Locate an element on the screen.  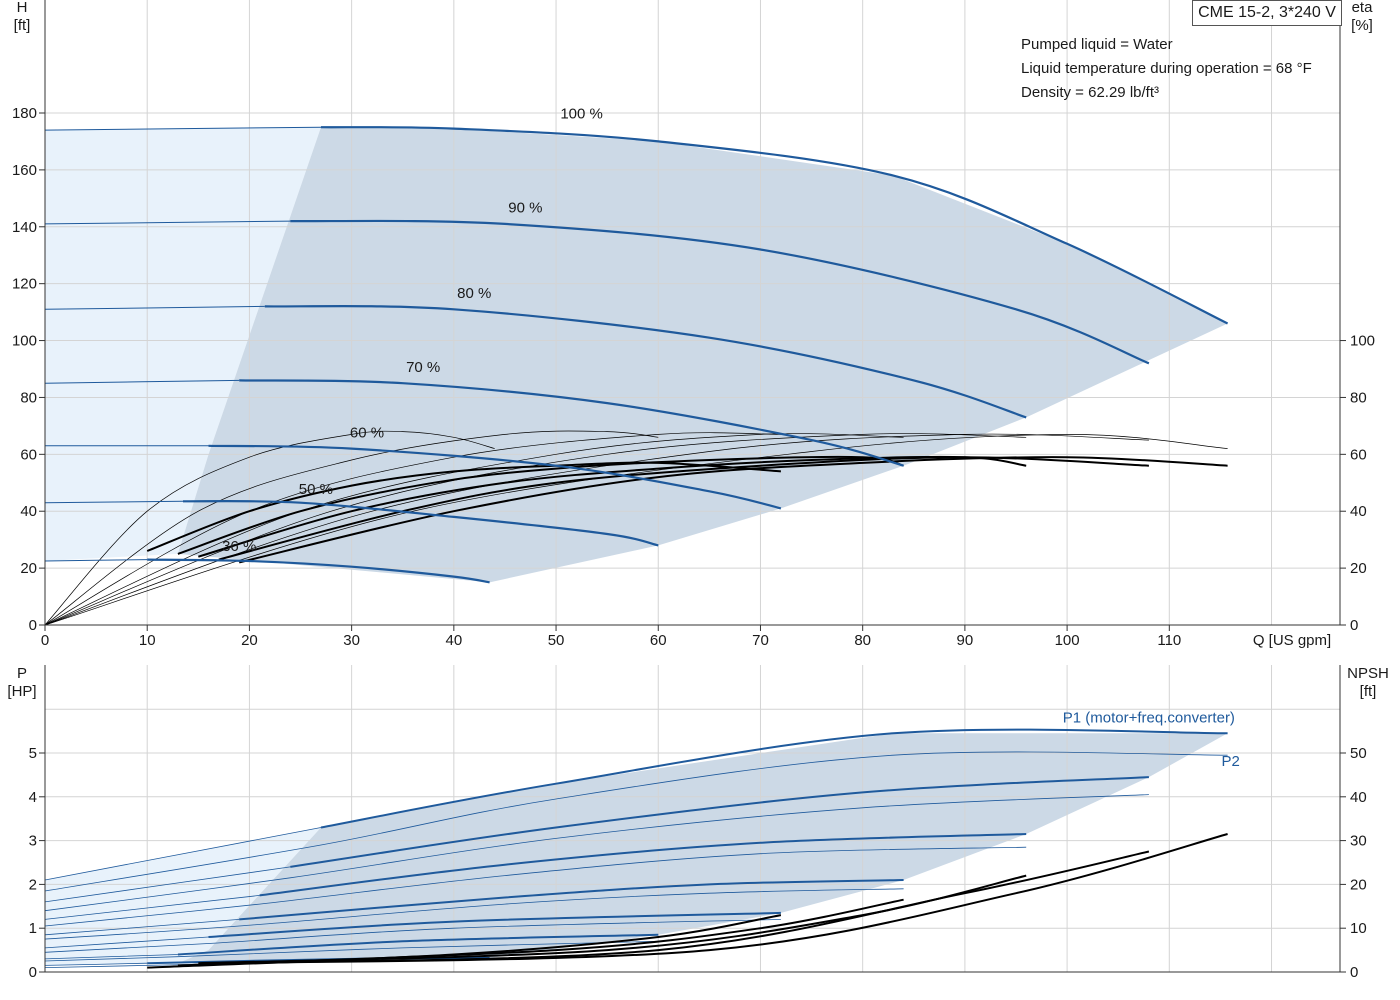
info-liquid: Pumped liquid = Water is located at coordinates (1097, 44).